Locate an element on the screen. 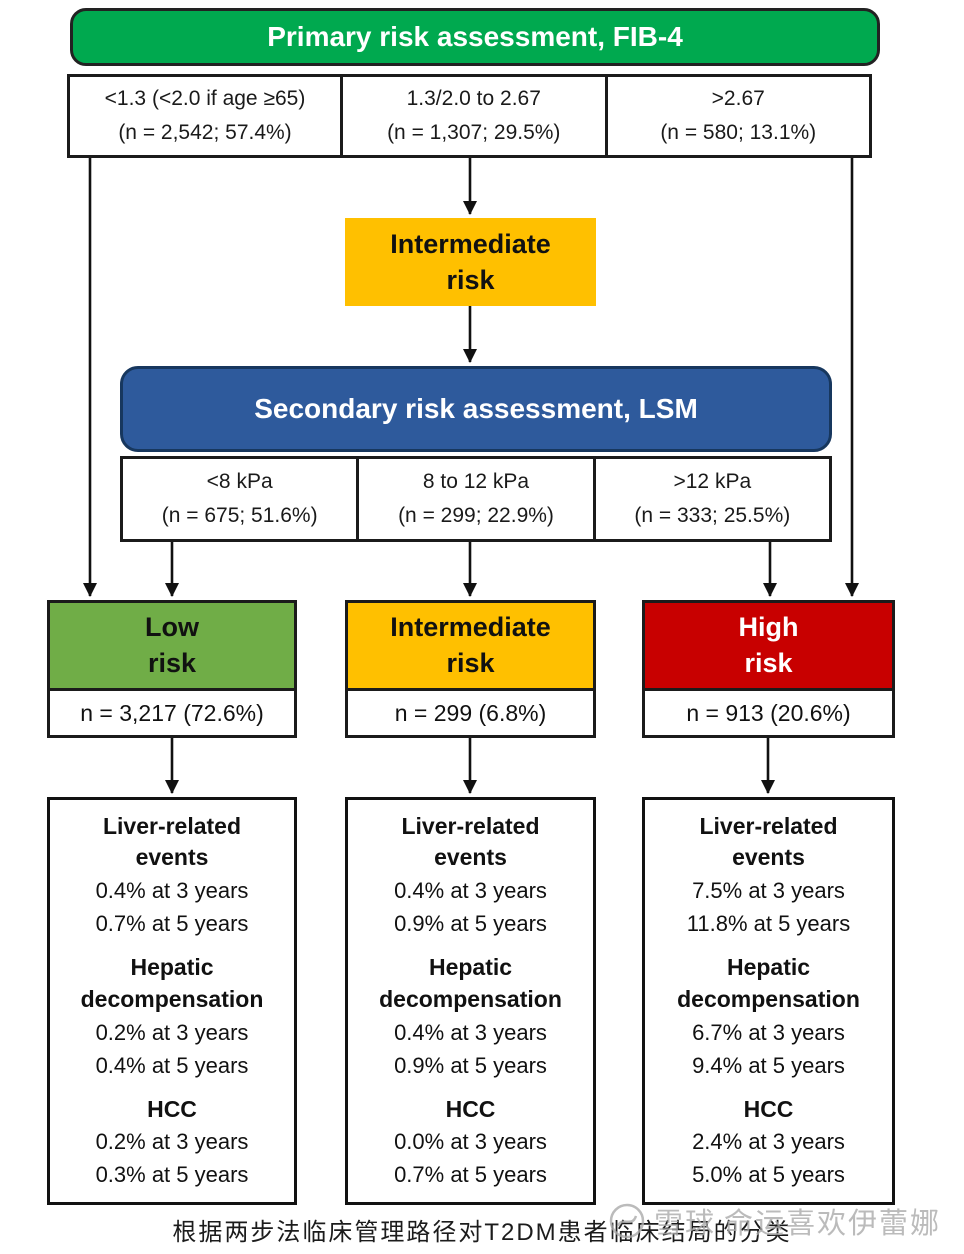 This screenshot has height=1254, width=964. fib4-cell-high-range: >2.67 is located at coordinates (738, 98).